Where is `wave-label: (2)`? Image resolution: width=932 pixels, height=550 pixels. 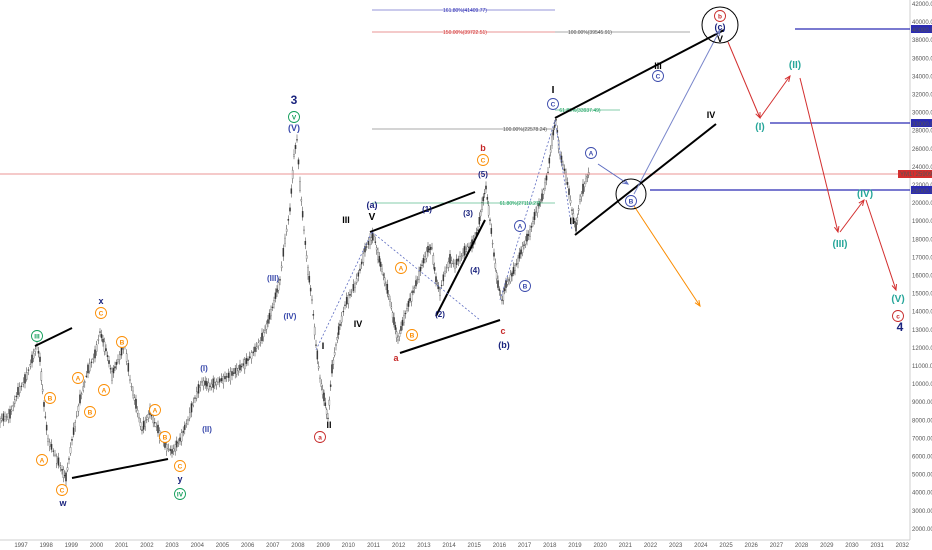 wave-label: (2) is located at coordinates (440, 314).